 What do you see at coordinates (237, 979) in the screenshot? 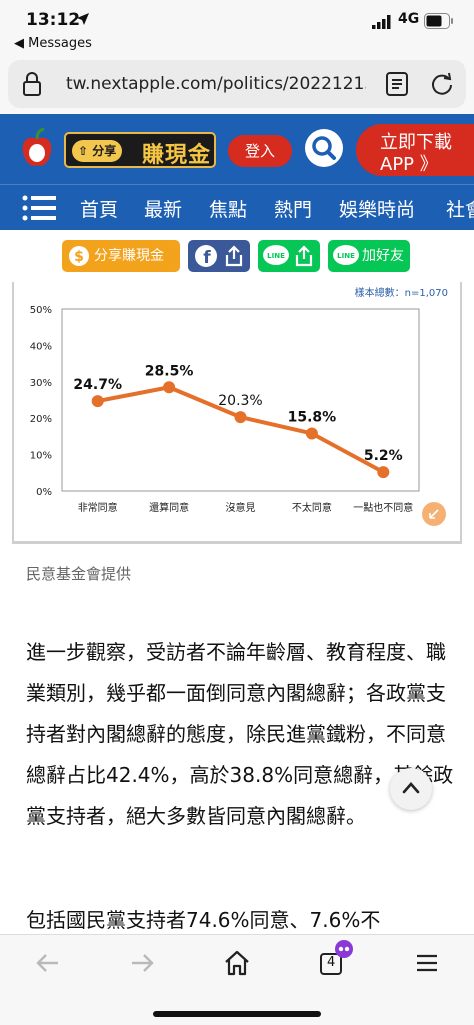
I see `browser-toolbar: 4` at bounding box center [237, 979].